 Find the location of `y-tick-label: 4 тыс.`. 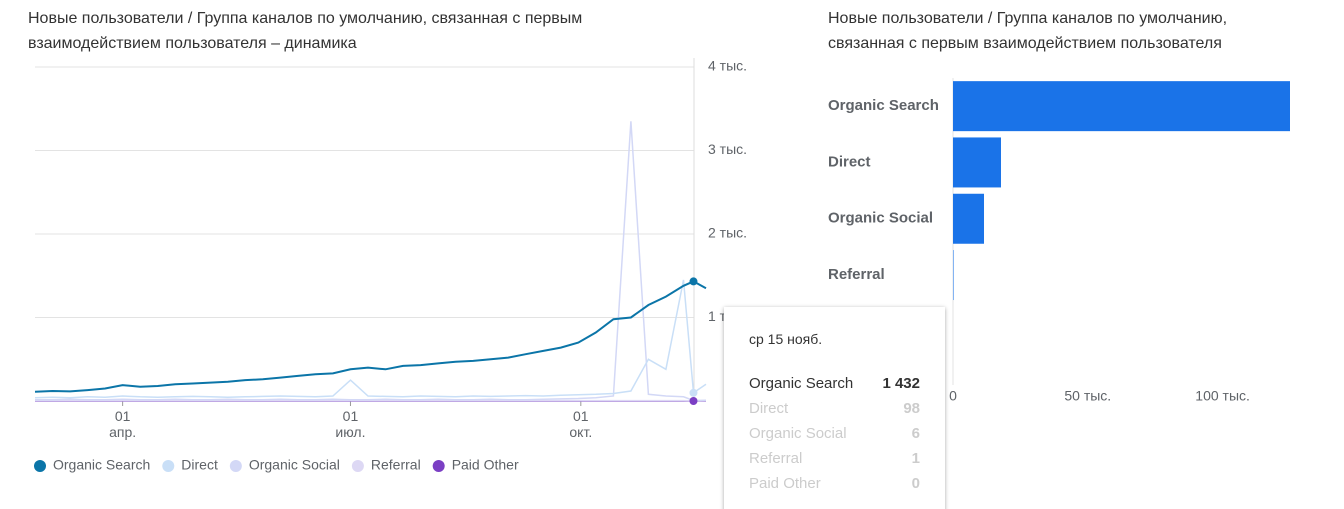

y-tick-label: 4 тыс. is located at coordinates (727, 66).